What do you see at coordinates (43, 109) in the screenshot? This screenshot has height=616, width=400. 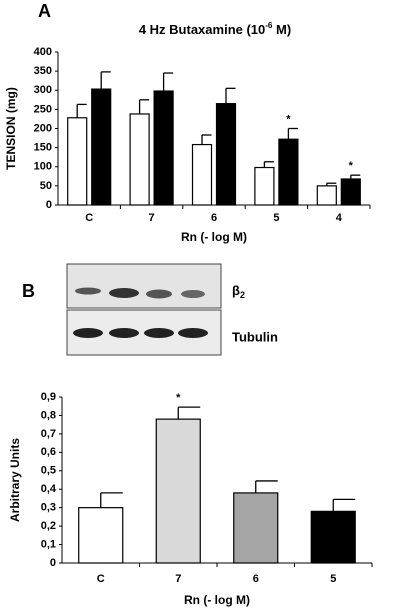 I see `y-tick-label: 250` at bounding box center [43, 109].